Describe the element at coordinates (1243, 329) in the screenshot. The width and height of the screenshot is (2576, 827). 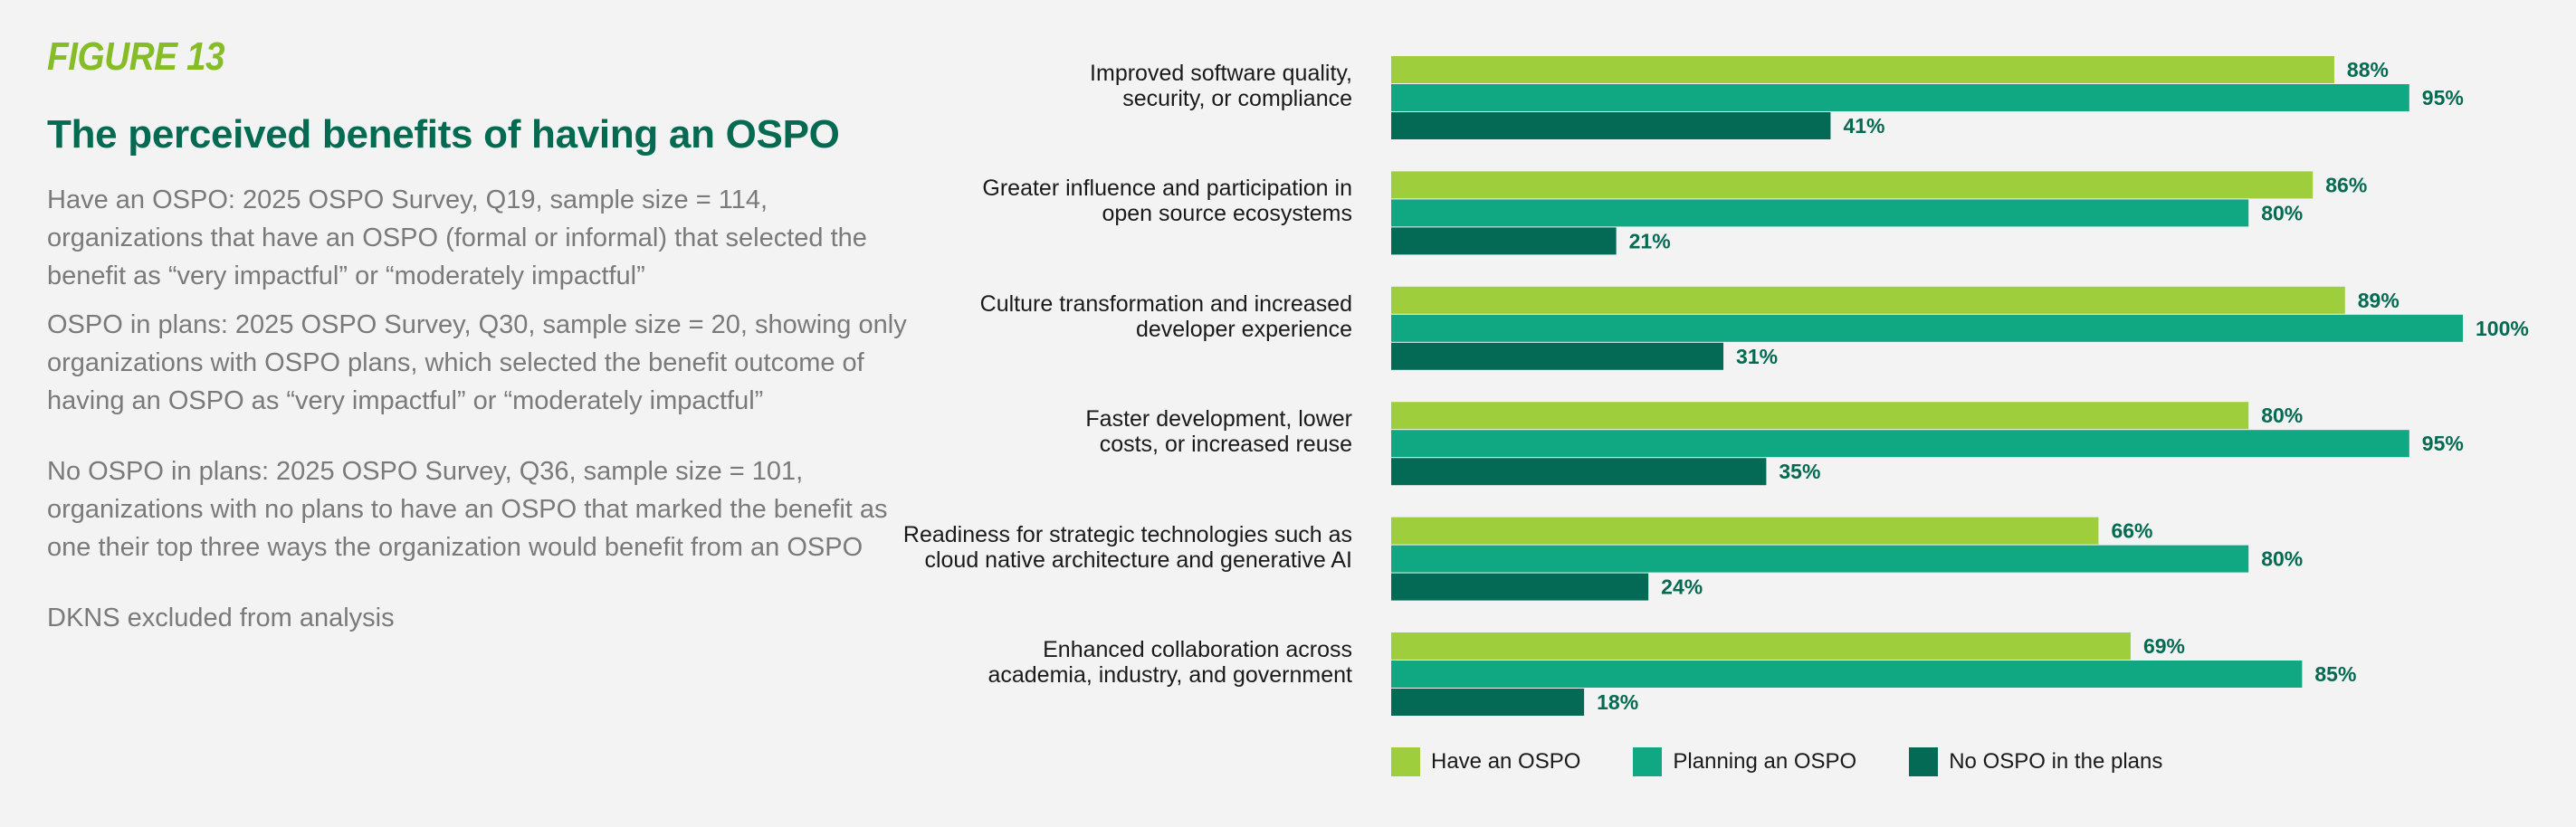
I see `category-label-line: developer experience` at that location.